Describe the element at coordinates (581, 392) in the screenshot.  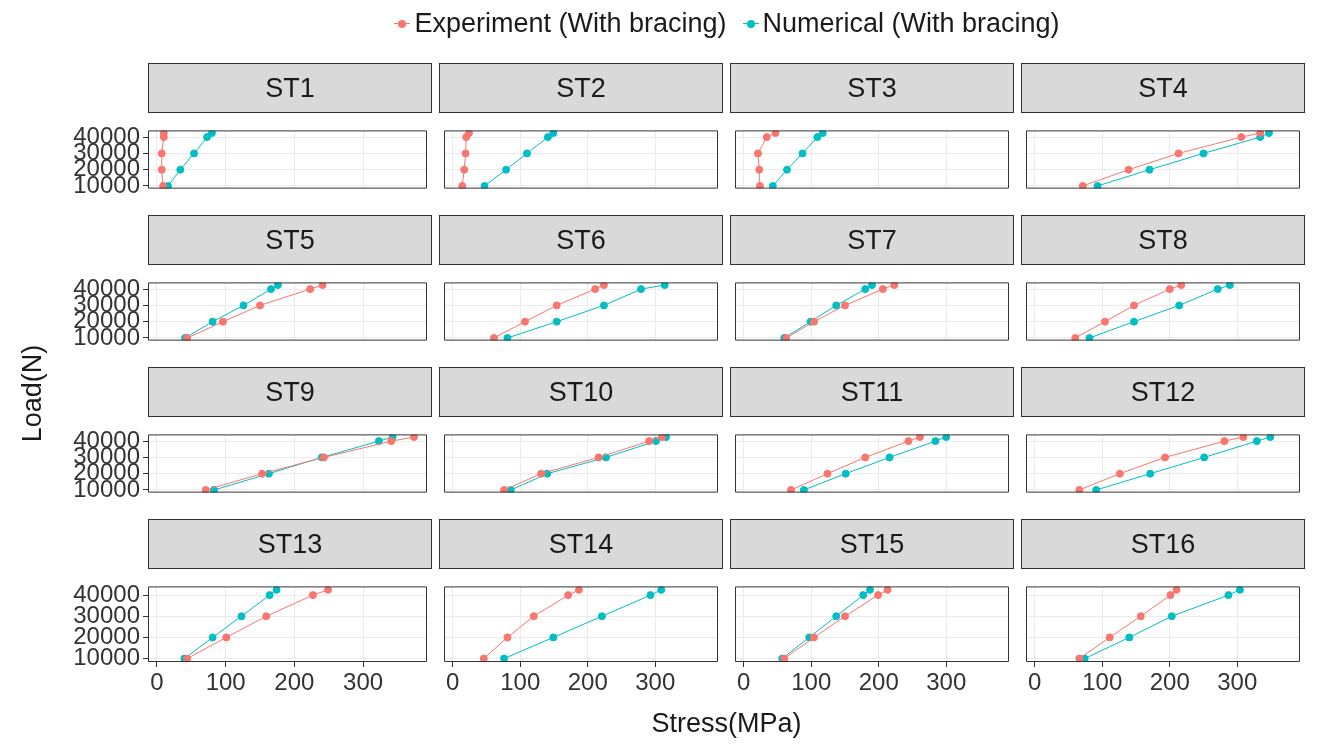
I see `chart-title: ST10` at that location.